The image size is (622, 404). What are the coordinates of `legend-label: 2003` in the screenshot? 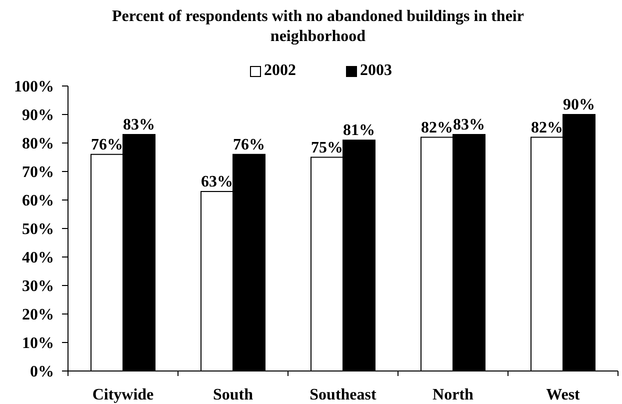 It's located at (376, 71).